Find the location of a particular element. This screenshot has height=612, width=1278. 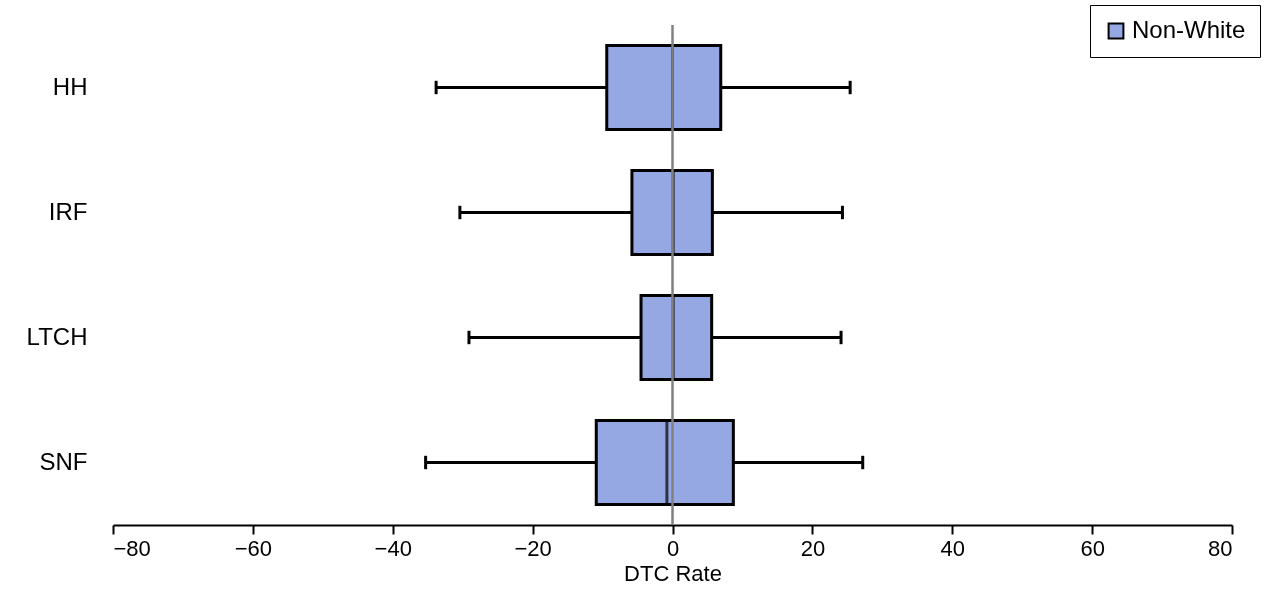

x-tick-label: −20 is located at coordinates (533, 548).